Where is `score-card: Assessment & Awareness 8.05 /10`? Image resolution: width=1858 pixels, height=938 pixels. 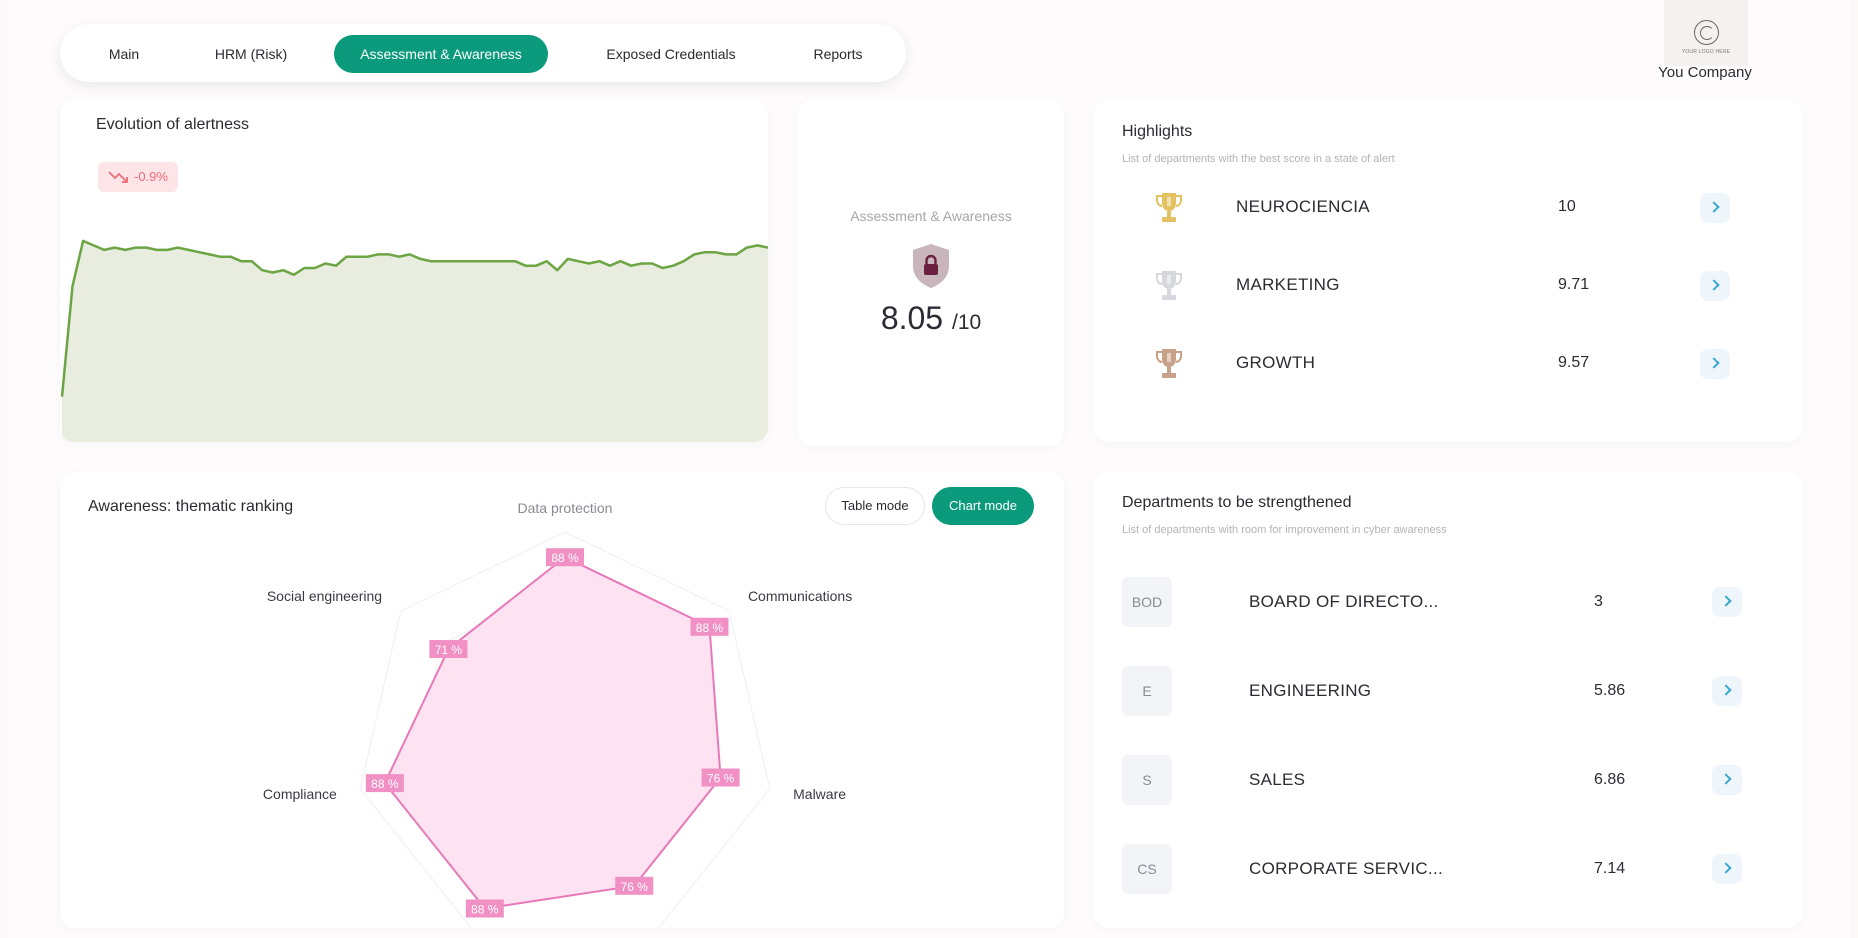
score-card: Assessment & Awareness 8.05 /10 is located at coordinates (931, 273).